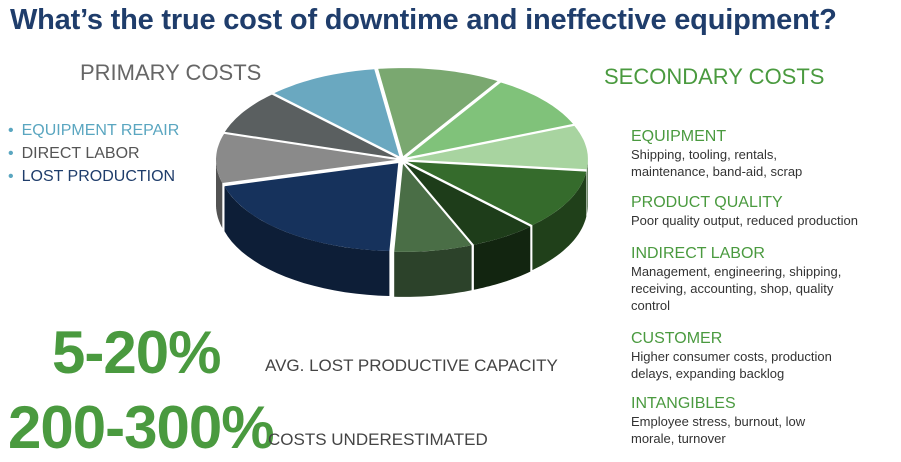 The image size is (901, 462). I want to click on secondary-item-title: EQUIPMENT, so click(679, 136).